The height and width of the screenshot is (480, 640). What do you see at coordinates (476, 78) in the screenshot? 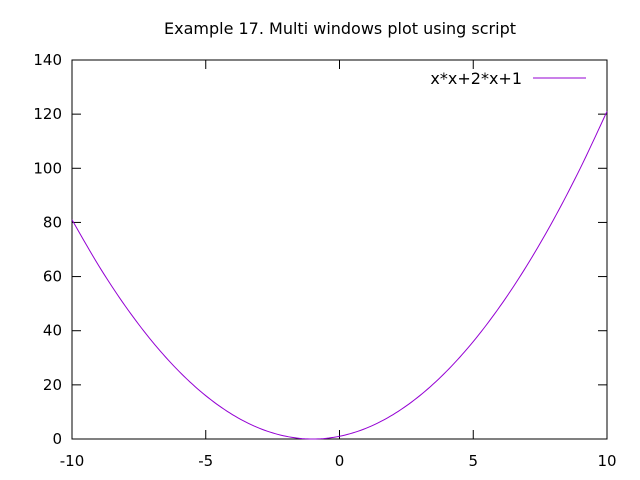
I see `legend-label: x*x+2*x+1` at bounding box center [476, 78].